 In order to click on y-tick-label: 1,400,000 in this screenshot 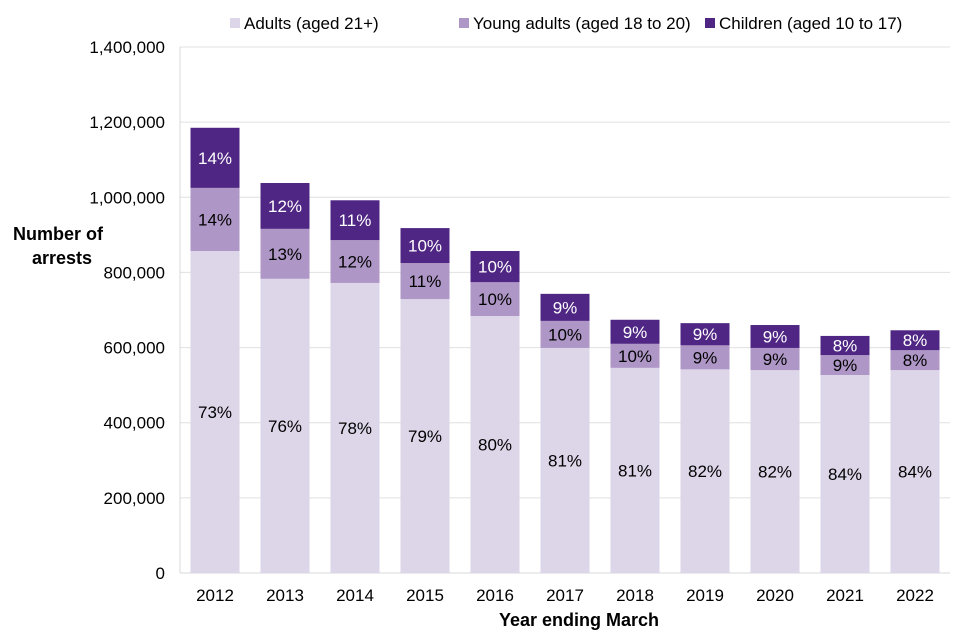, I will do `click(127, 47)`.